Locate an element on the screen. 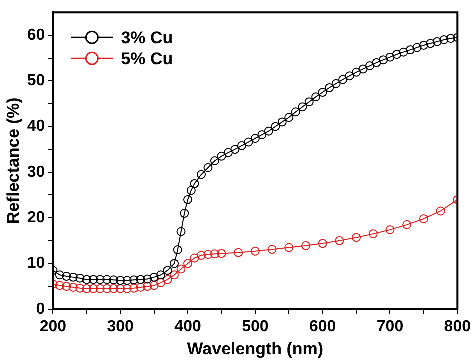  y-tick-label: 20 is located at coordinates (36, 217).